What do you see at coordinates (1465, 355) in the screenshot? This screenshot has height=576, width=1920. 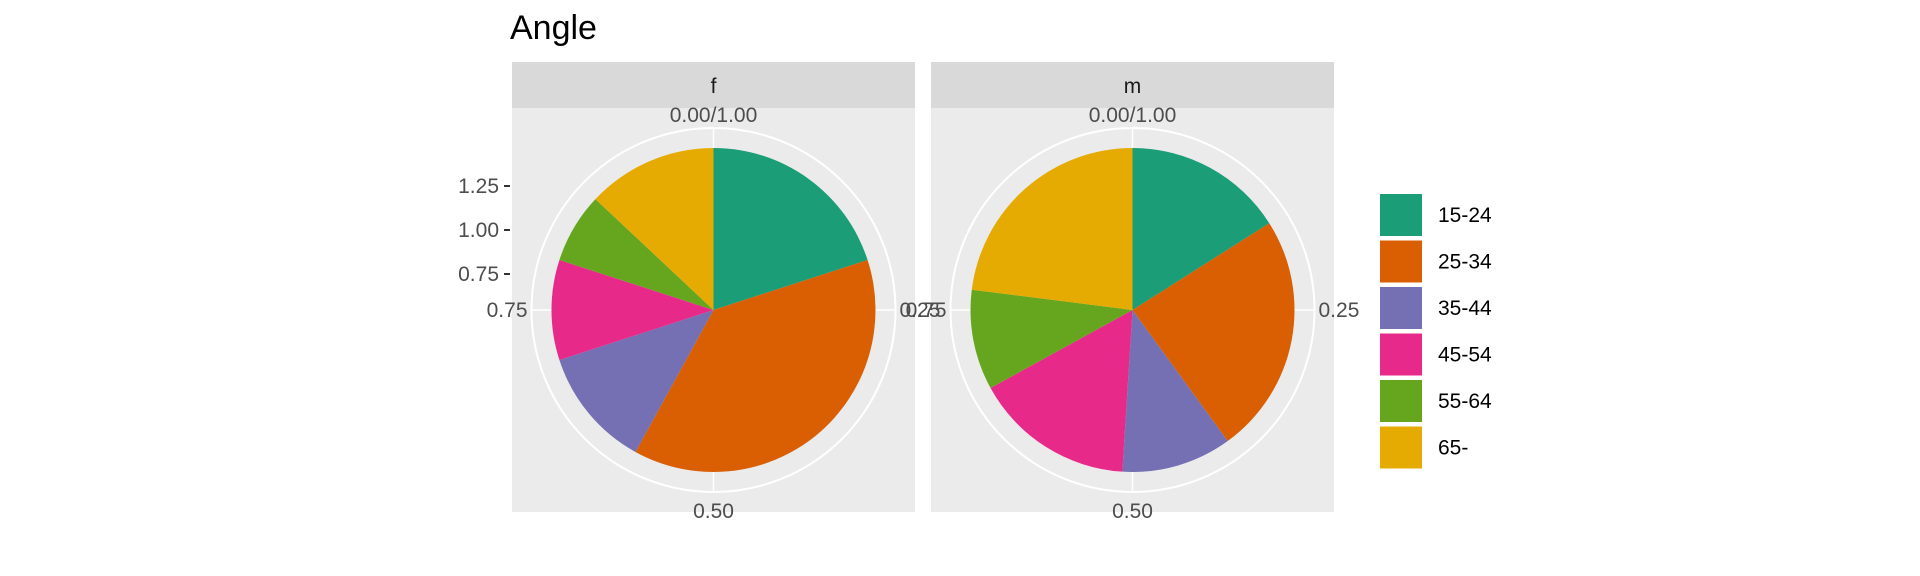 I see `legend-label-45-54: 45-54` at bounding box center [1465, 355].